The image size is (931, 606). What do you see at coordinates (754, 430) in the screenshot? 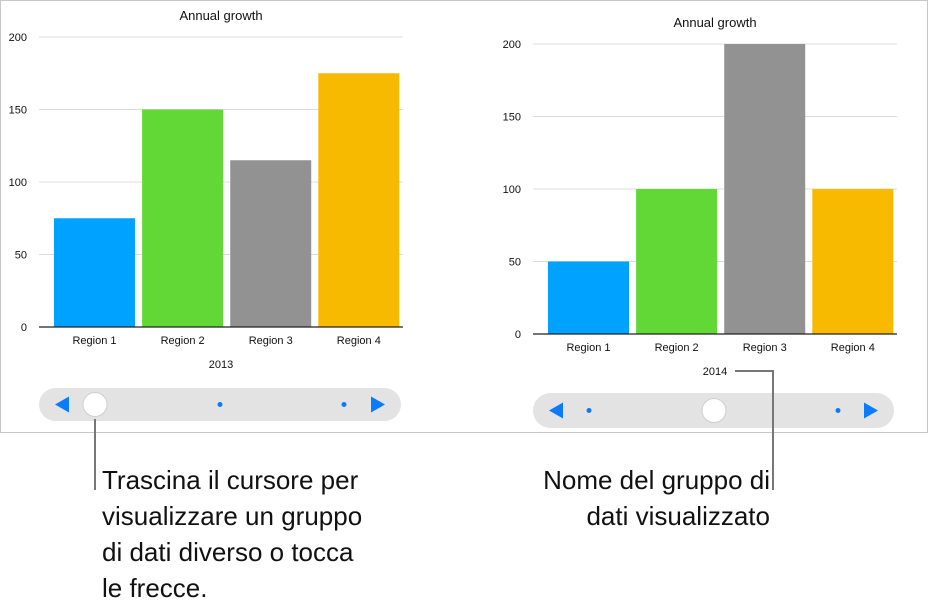
I see `callout-right-pointer` at bounding box center [754, 430].